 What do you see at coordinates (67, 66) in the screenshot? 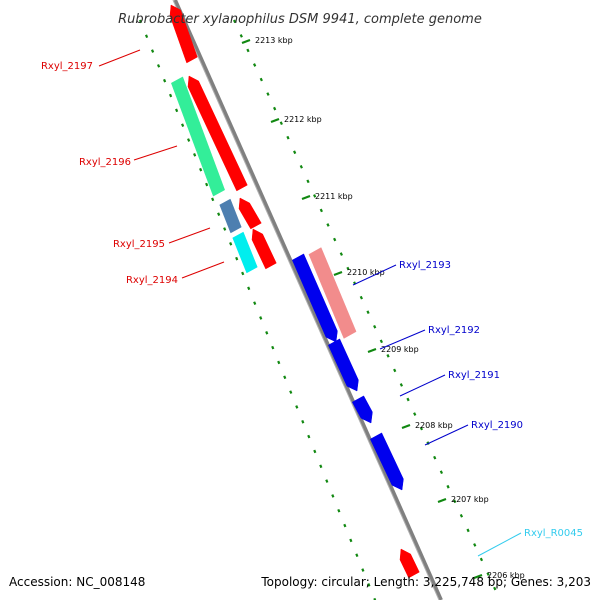
I see `gene-label: Rxyl_2197` at bounding box center [67, 66].